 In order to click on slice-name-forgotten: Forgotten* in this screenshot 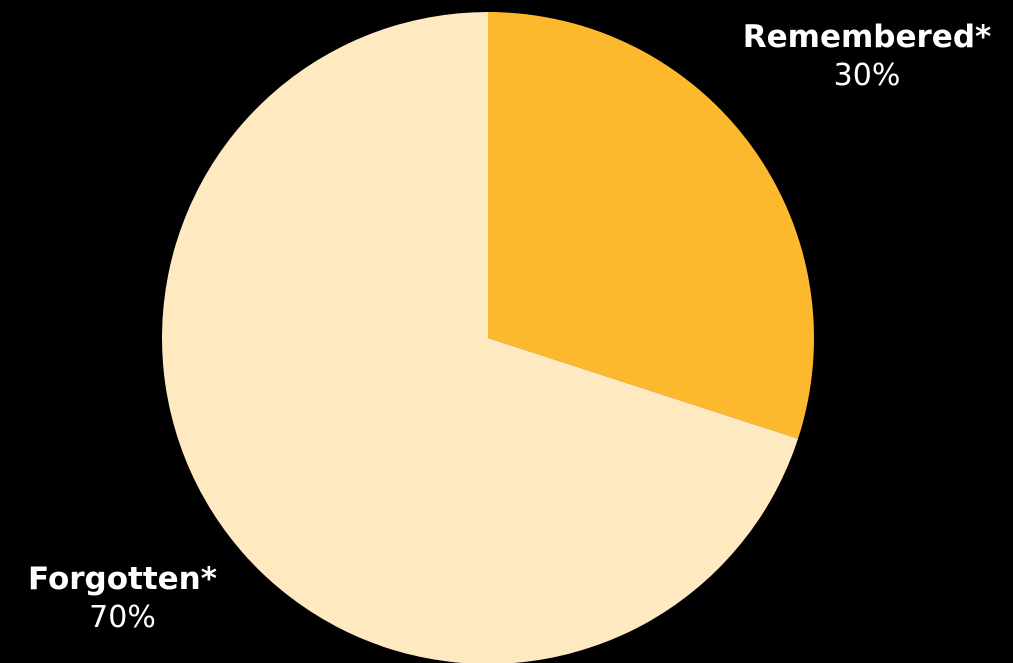, I will do `click(122, 579)`.